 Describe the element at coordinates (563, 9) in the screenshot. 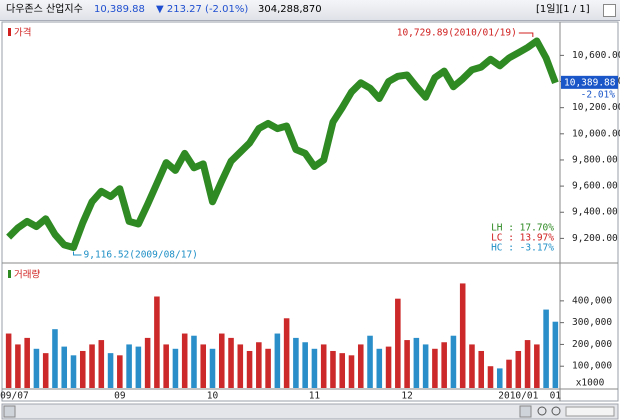

I see `period: [1일][1 / 1]` at that location.